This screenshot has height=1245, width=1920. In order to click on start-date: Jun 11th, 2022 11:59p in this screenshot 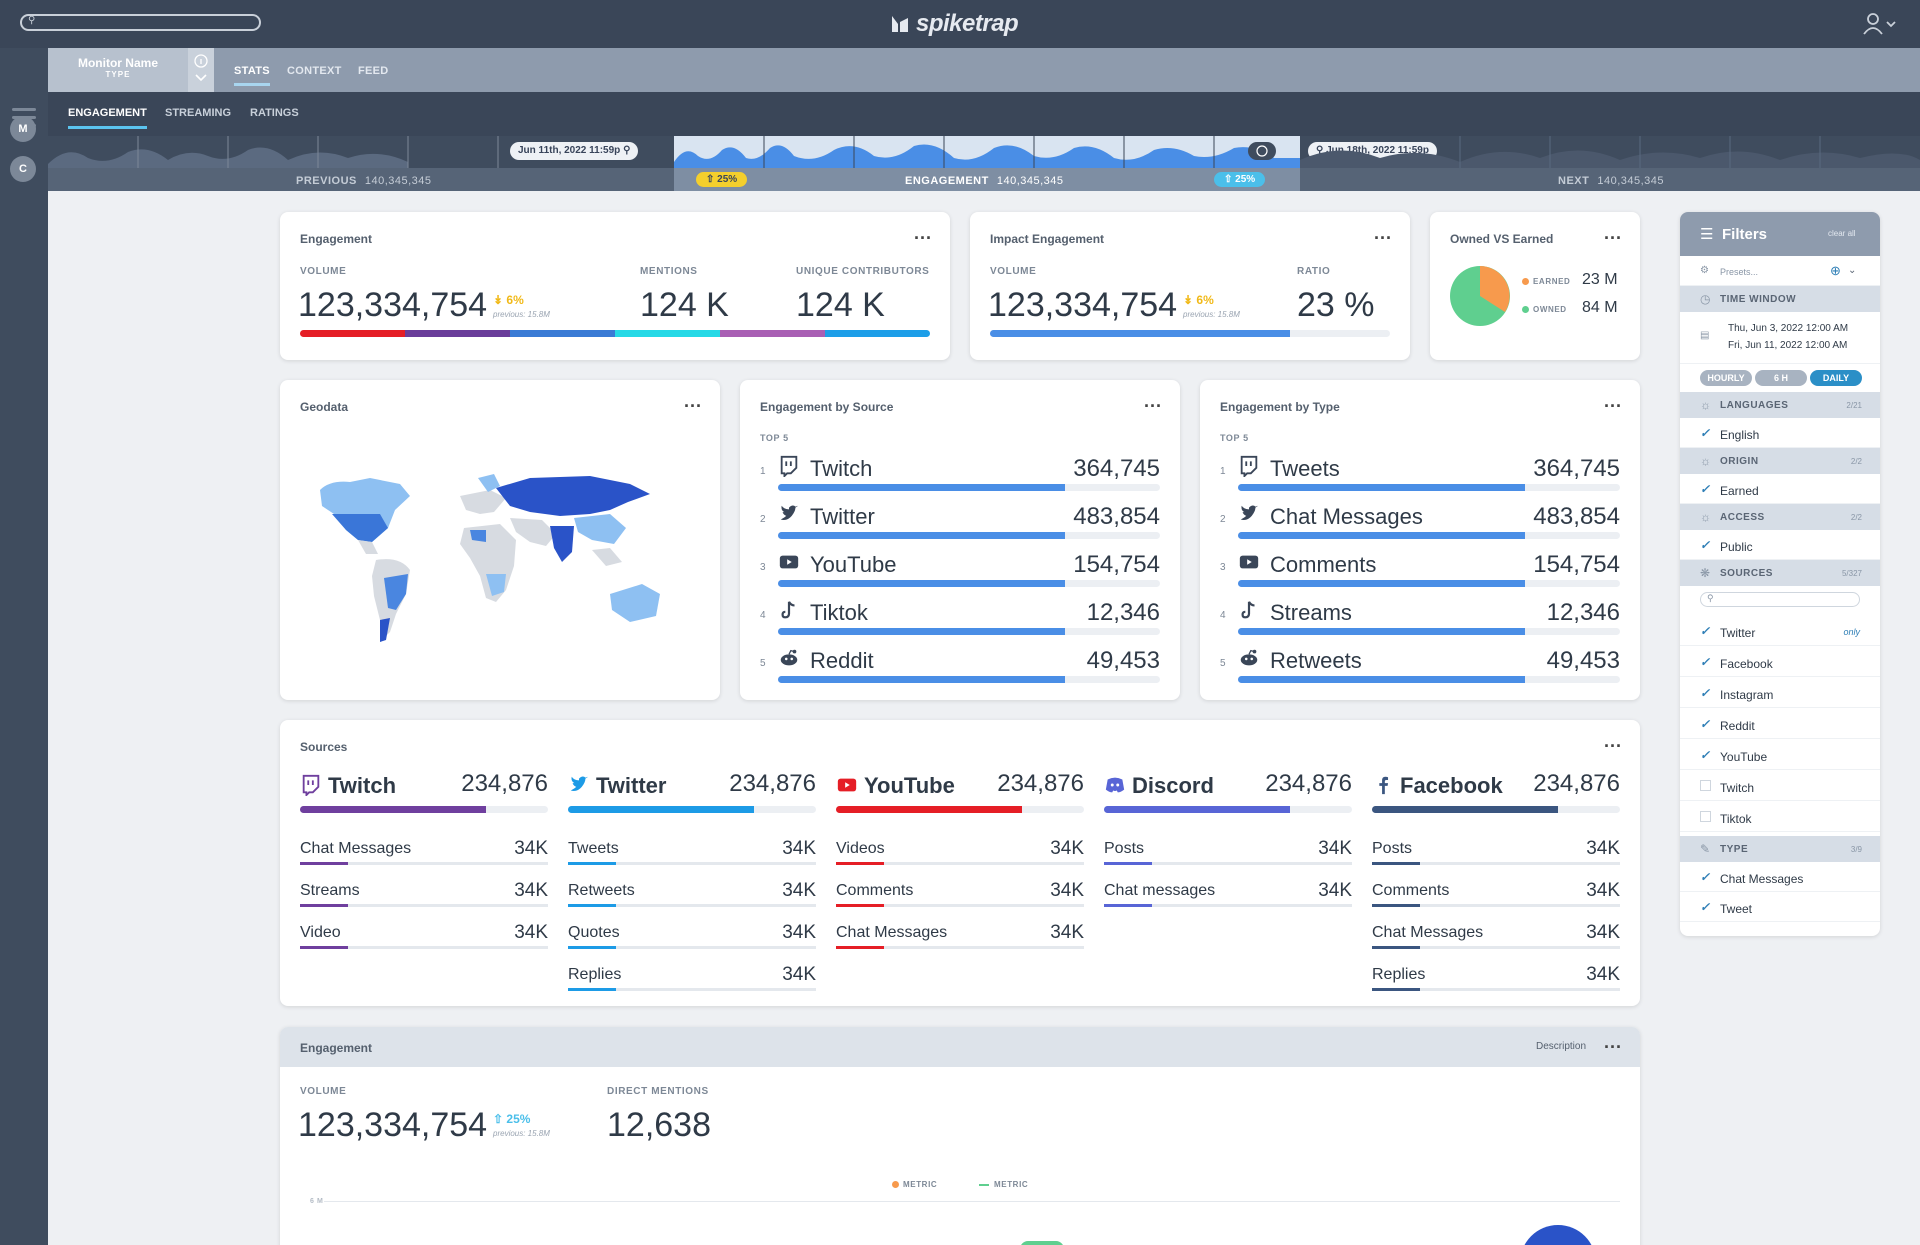, I will do `click(569, 150)`.